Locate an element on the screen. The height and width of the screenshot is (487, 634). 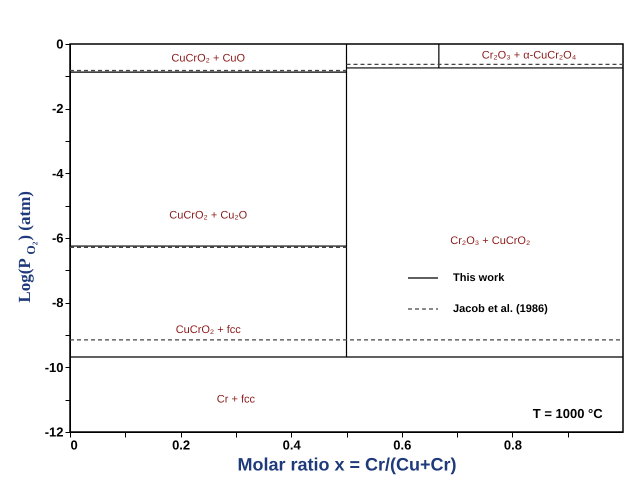
x-tick-label: 0.2 is located at coordinates (181, 445).